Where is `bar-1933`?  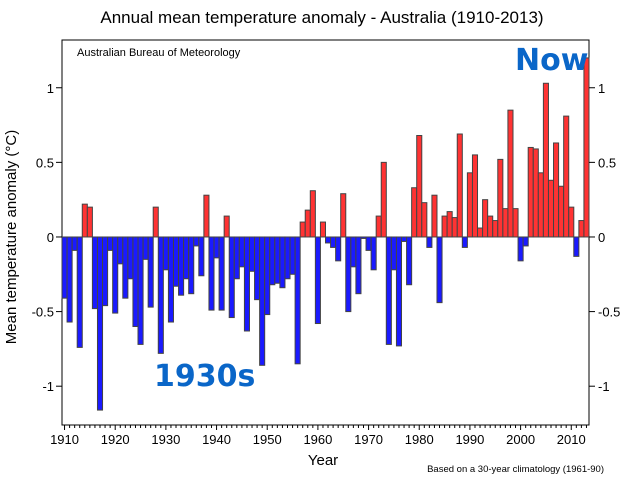
bar-1933 is located at coordinates (181, 266).